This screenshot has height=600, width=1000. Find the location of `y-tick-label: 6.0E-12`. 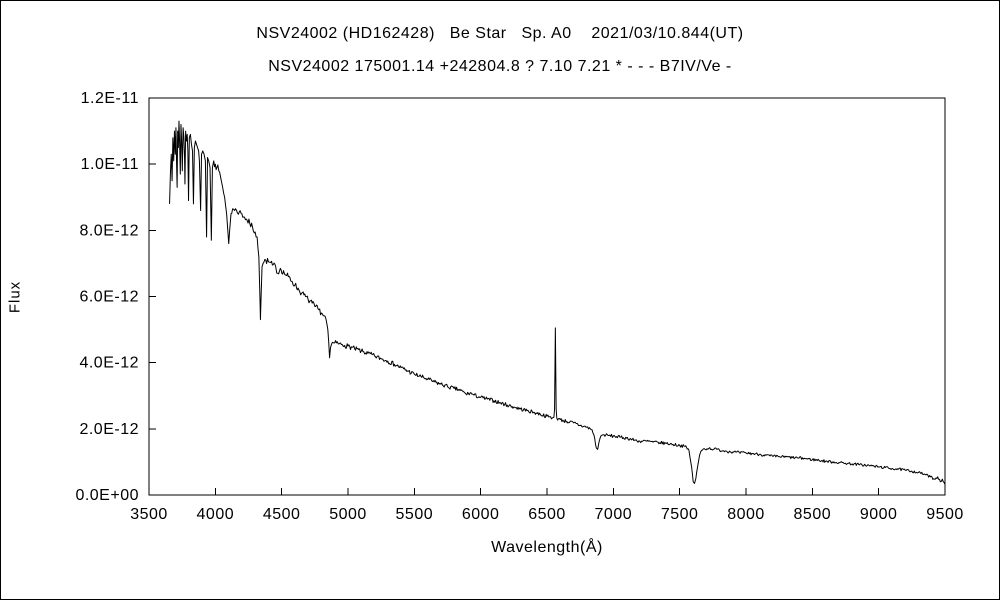

y-tick-label: 6.0E-12 is located at coordinates (109, 297).